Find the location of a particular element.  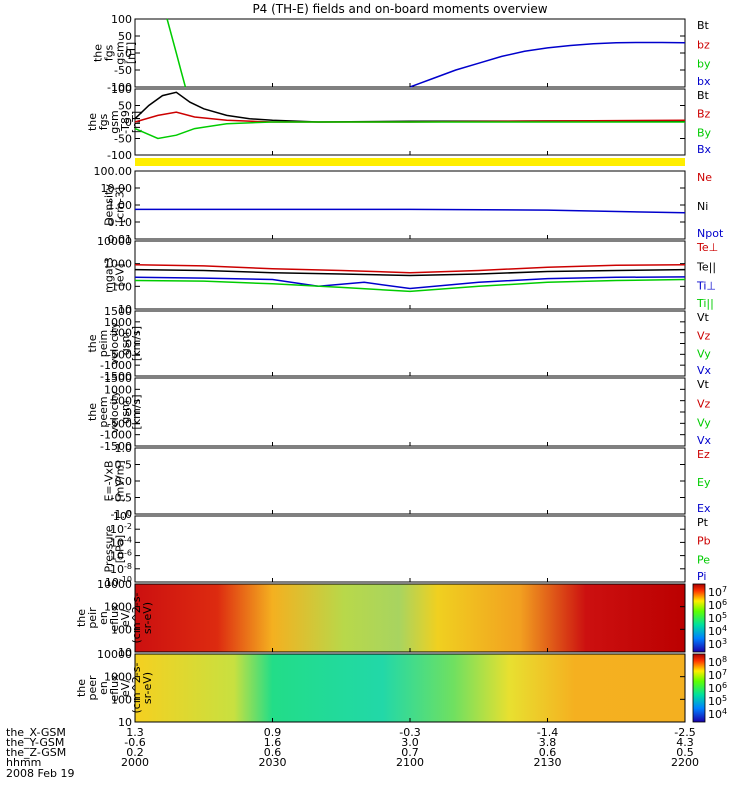

y-tick-label: -1000 is located at coordinates (116, 365).